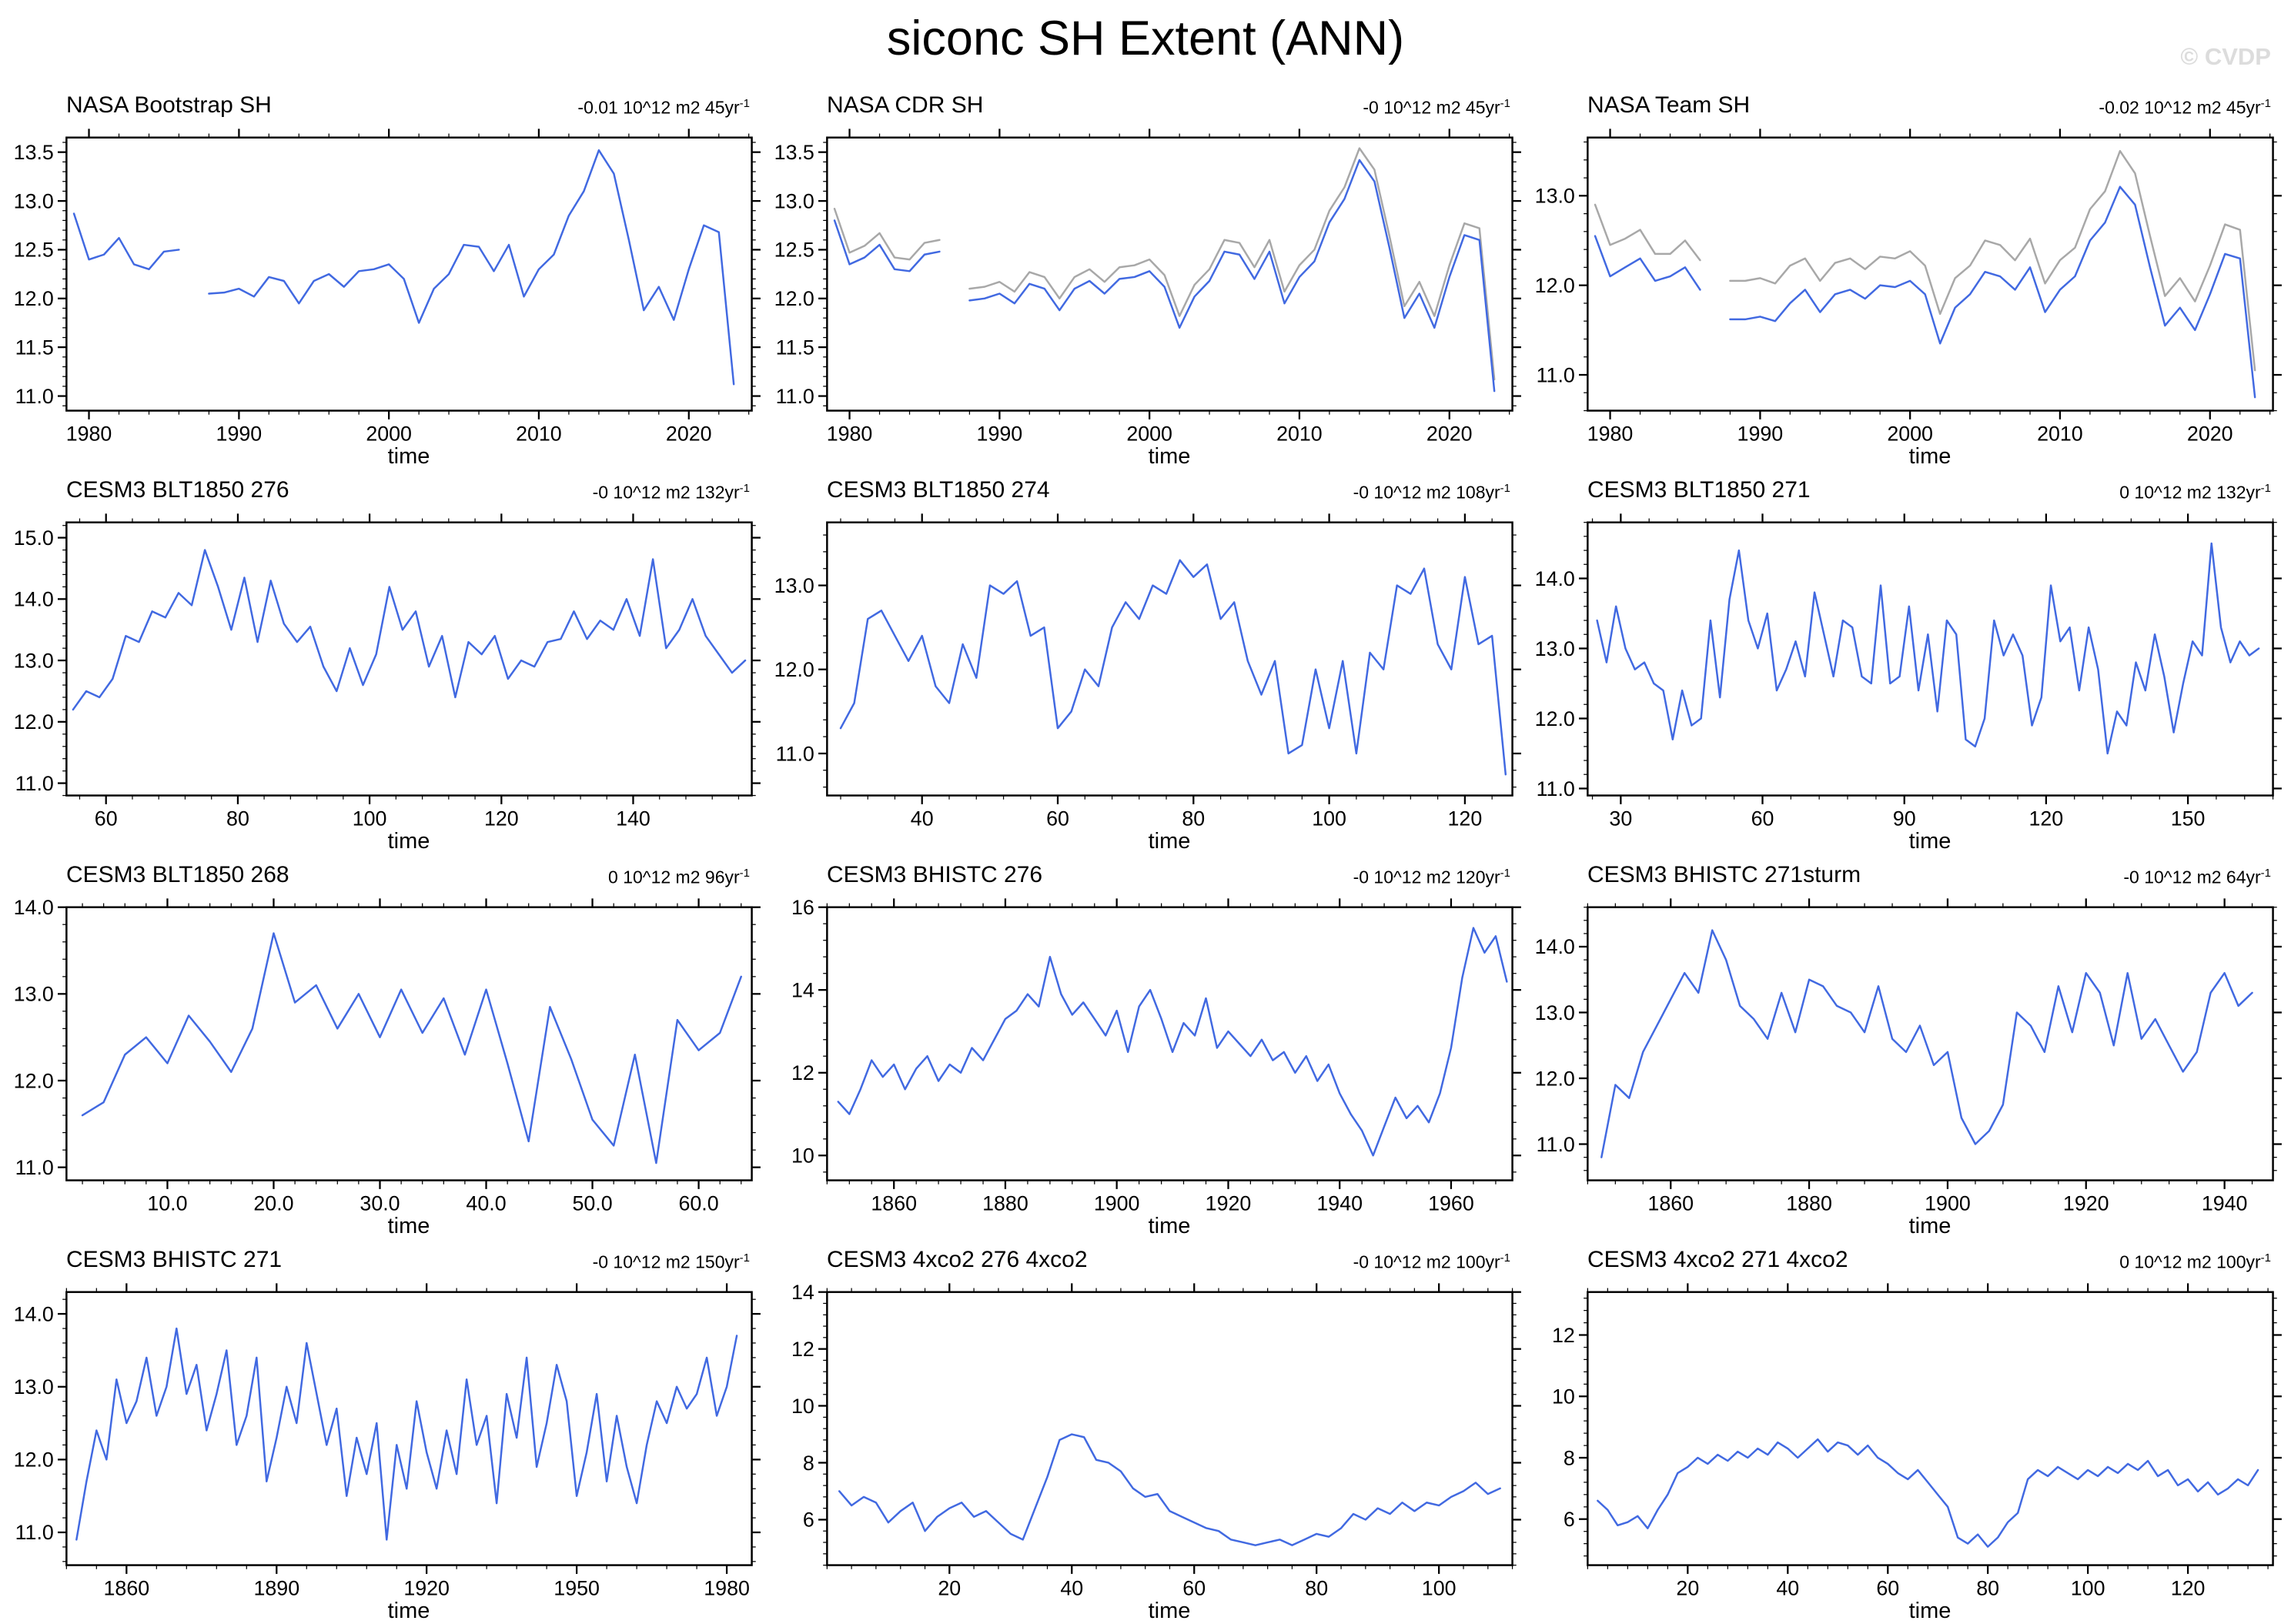 This screenshot has height=1624, width=2291. What do you see at coordinates (1724, 874) in the screenshot?
I see `panel-title: CESM3 BHISTC 271sturm` at bounding box center [1724, 874].